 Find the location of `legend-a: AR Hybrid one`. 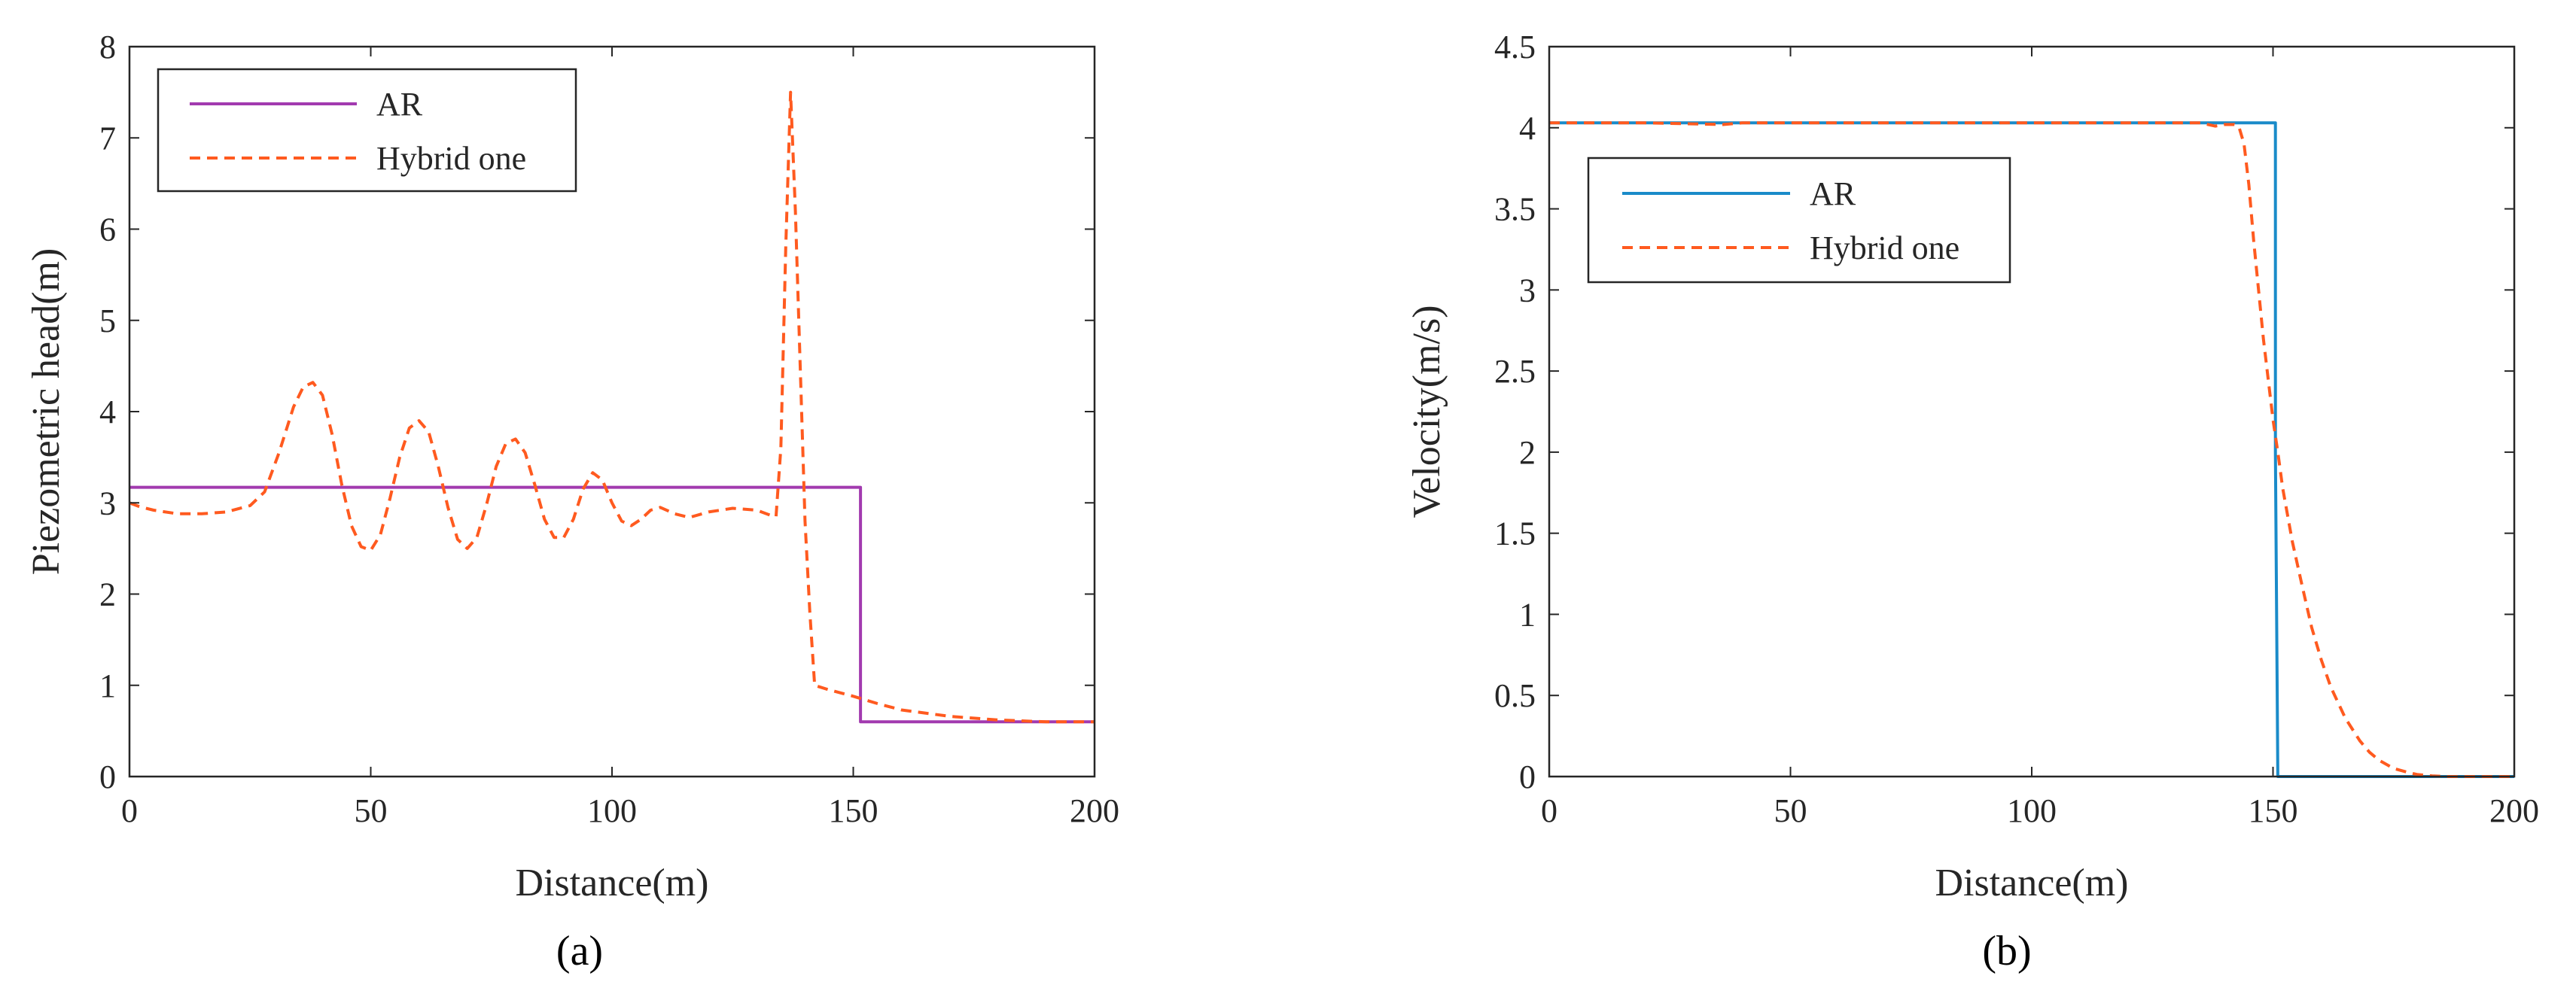

legend-a: AR Hybrid one is located at coordinates (367, 130).